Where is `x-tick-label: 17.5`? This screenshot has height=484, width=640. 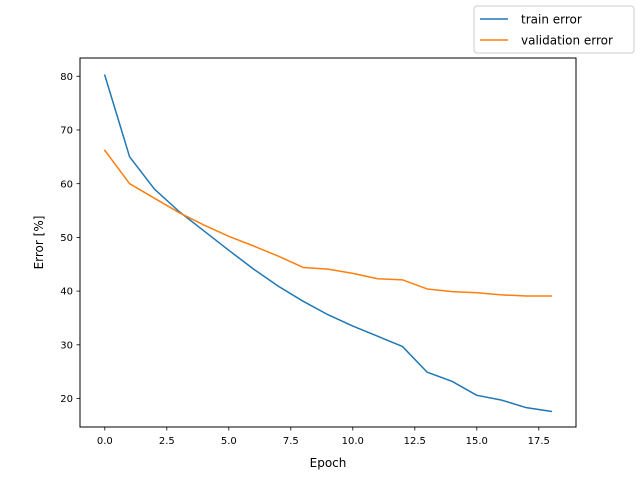
x-tick-label: 17.5 is located at coordinates (539, 441).